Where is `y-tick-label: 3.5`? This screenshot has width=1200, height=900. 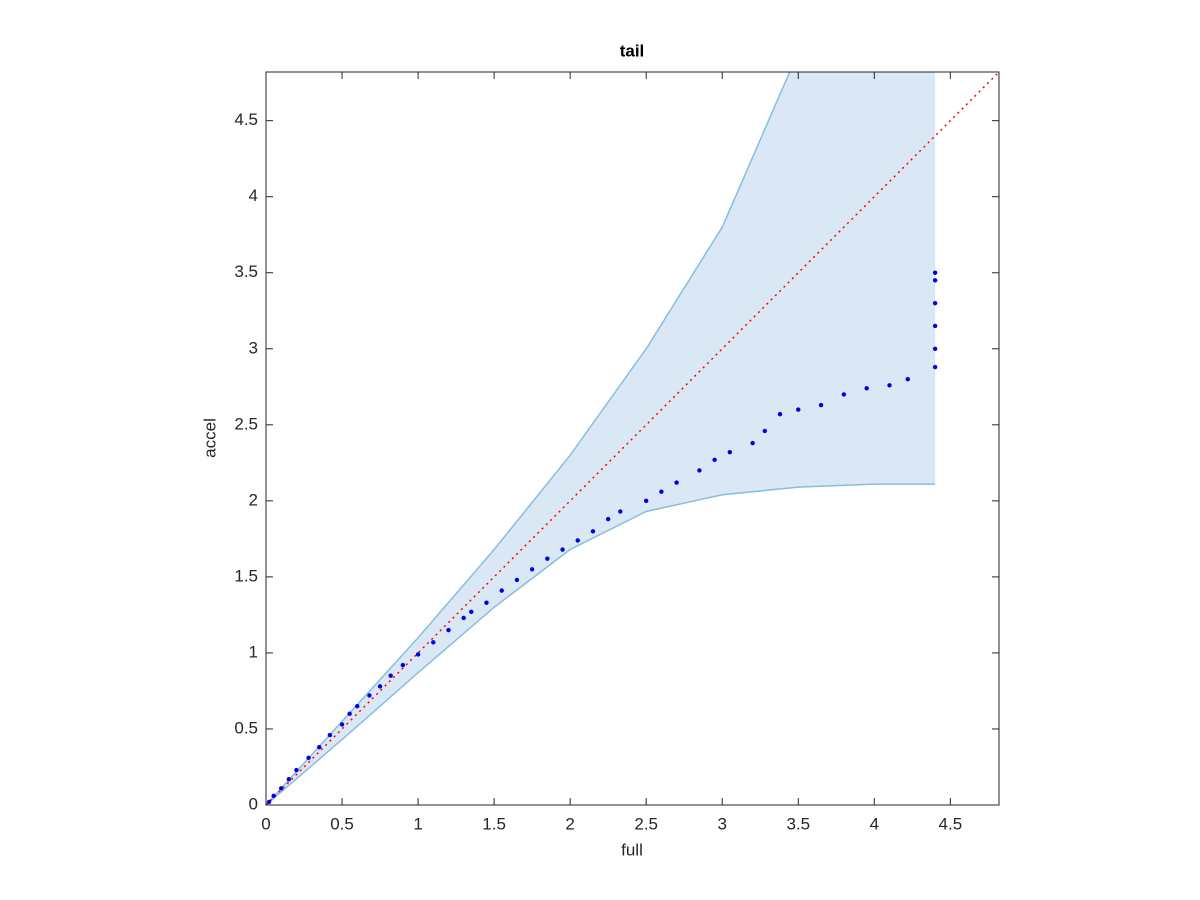 y-tick-label: 3.5 is located at coordinates (246, 271).